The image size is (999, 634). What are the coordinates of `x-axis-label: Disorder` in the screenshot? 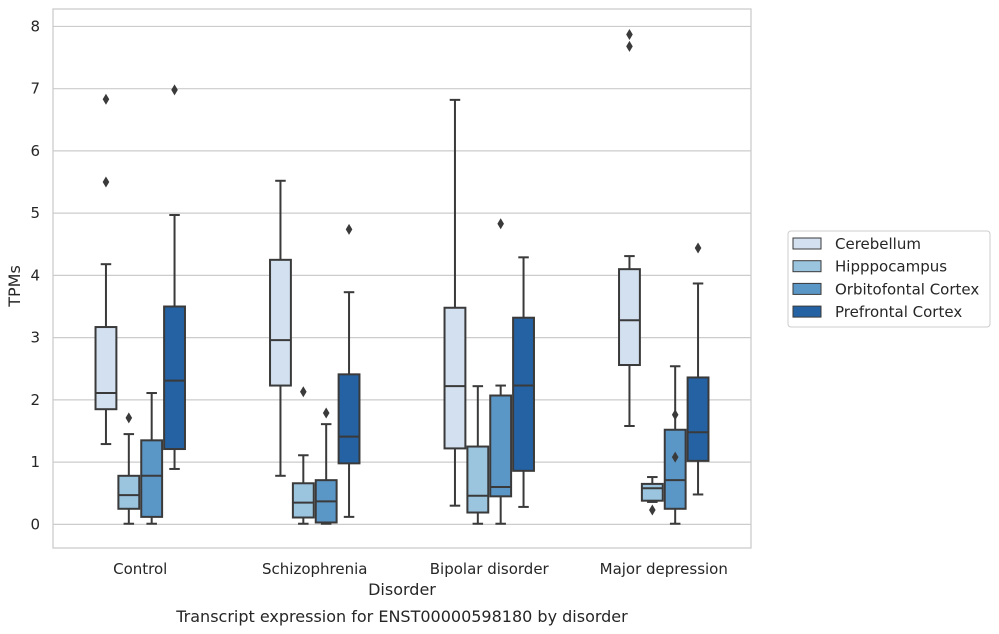 It's located at (402, 589).